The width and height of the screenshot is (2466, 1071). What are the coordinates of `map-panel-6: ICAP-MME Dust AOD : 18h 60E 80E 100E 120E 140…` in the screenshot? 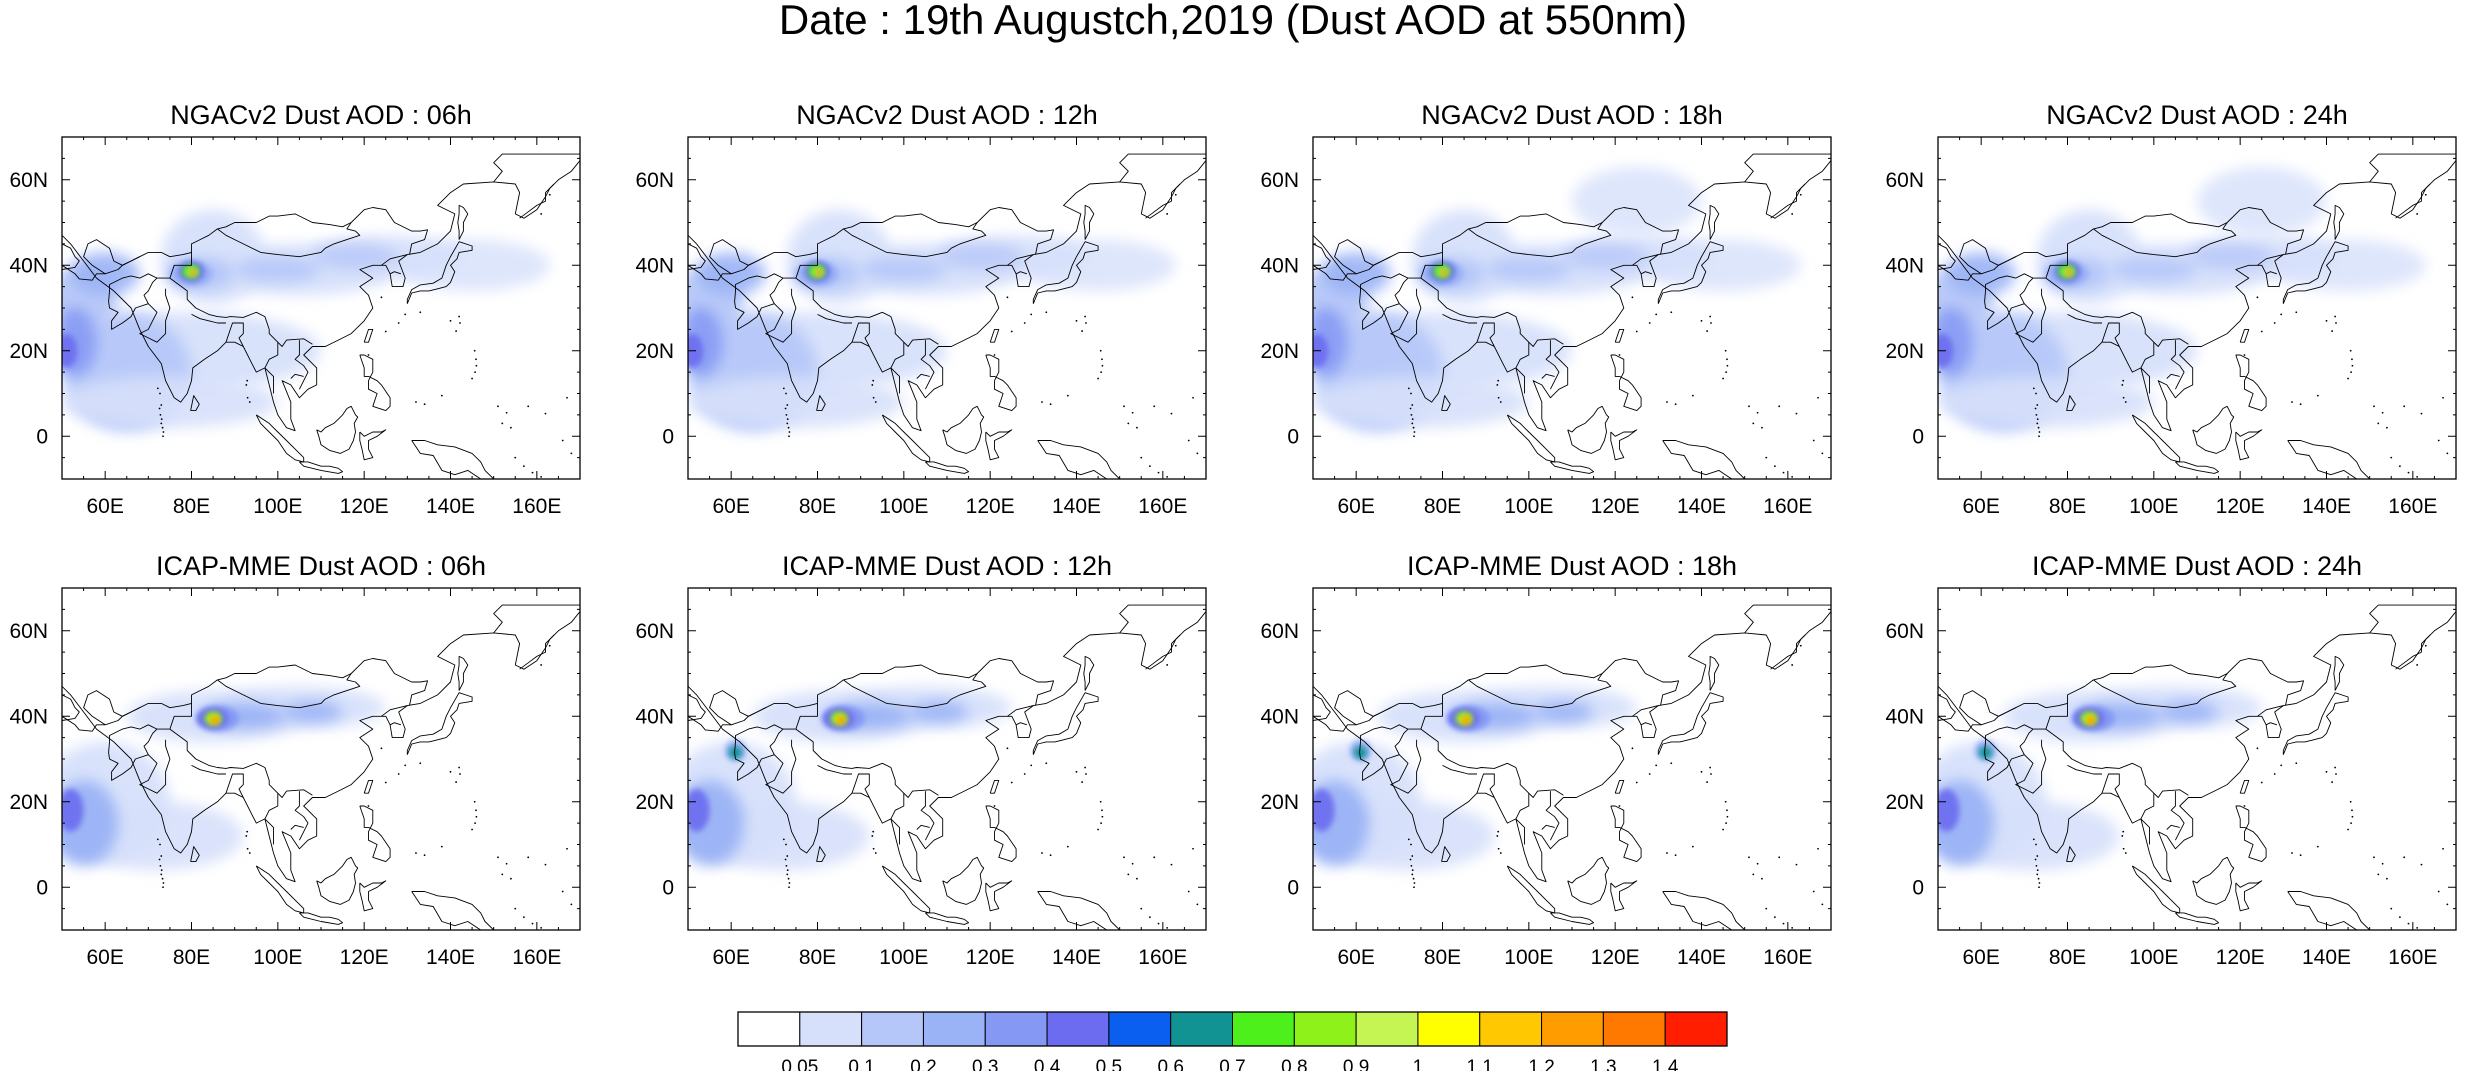 It's located at (1546, 760).